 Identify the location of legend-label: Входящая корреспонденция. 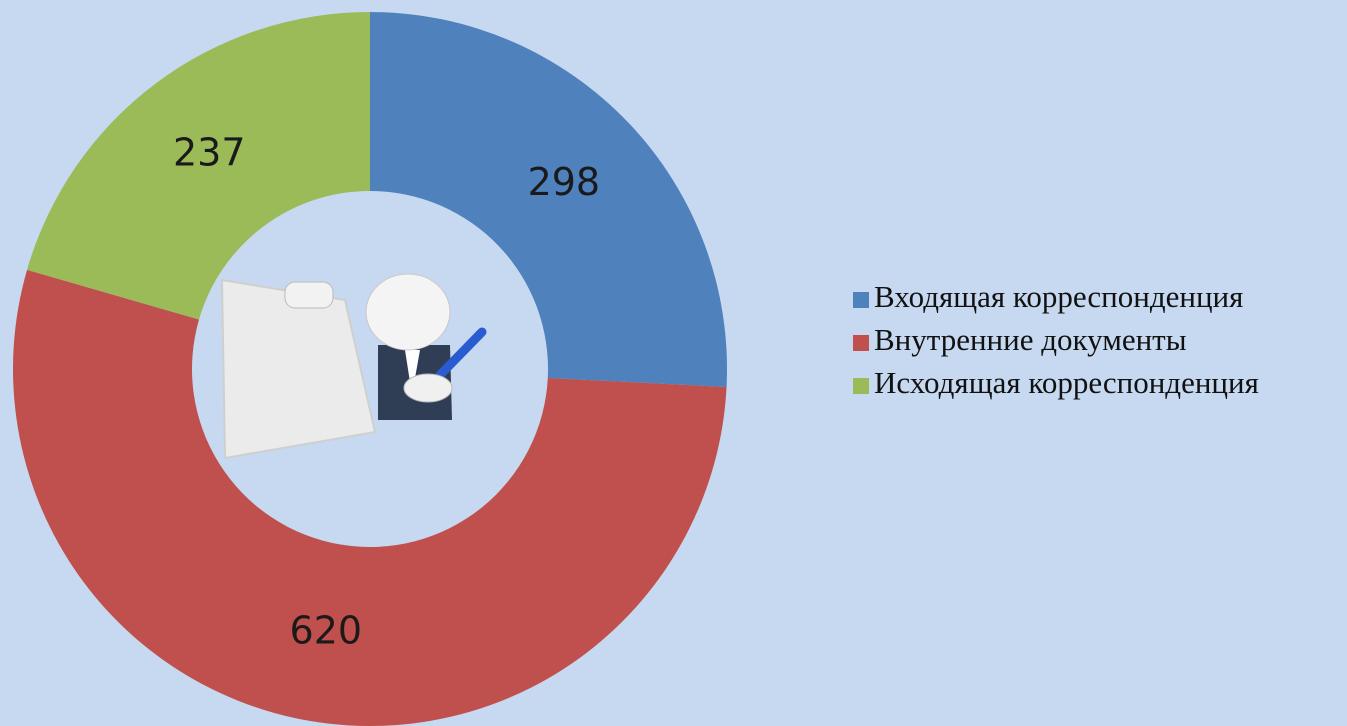
(1058, 296).